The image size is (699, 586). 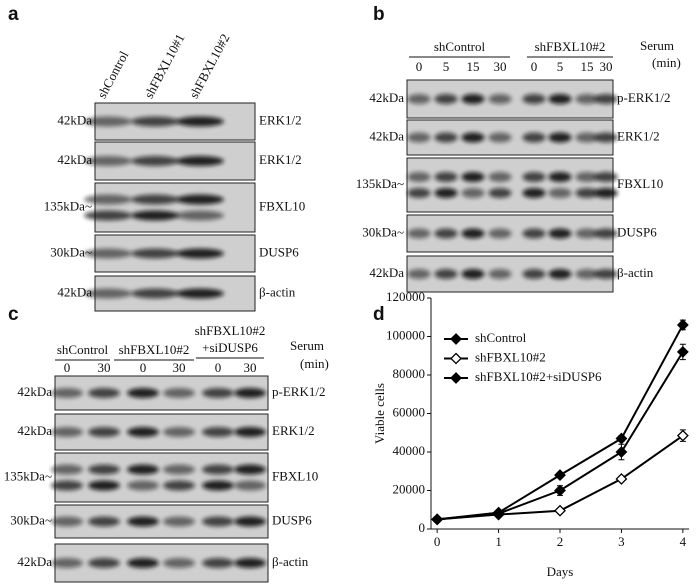 I want to click on x-tick-label: 1, so click(x=498, y=541).